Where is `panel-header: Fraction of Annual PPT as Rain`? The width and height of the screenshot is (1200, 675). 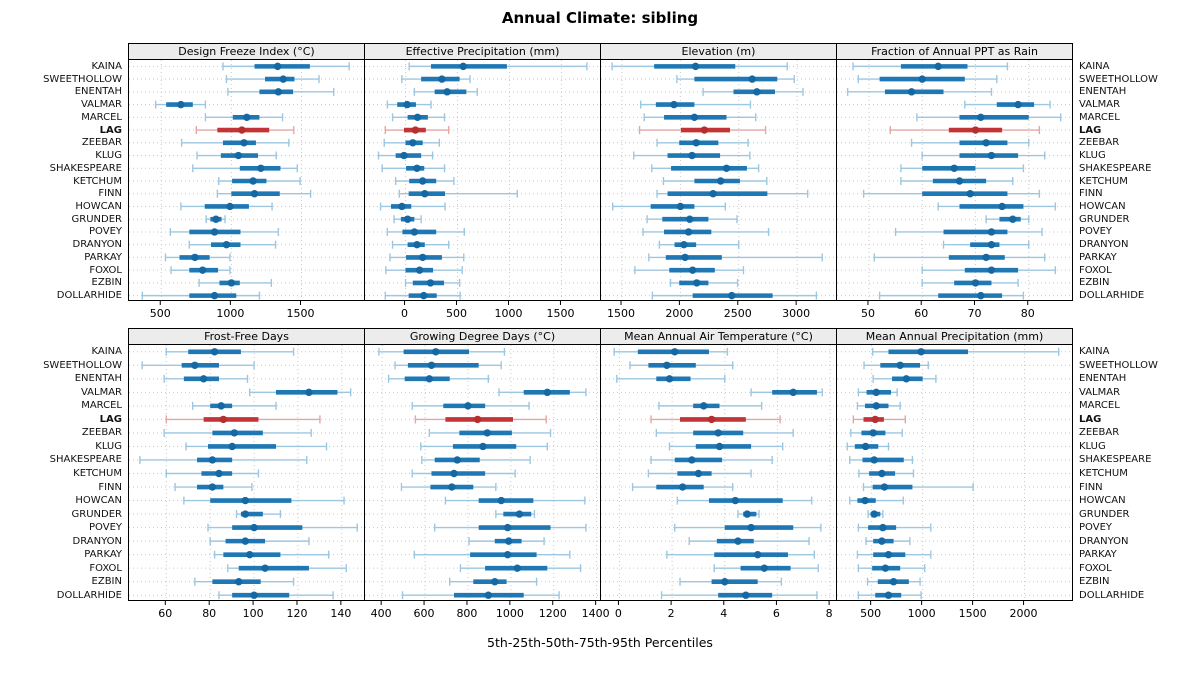
panel-header: Fraction of Annual PPT as Rain is located at coordinates (954, 51).